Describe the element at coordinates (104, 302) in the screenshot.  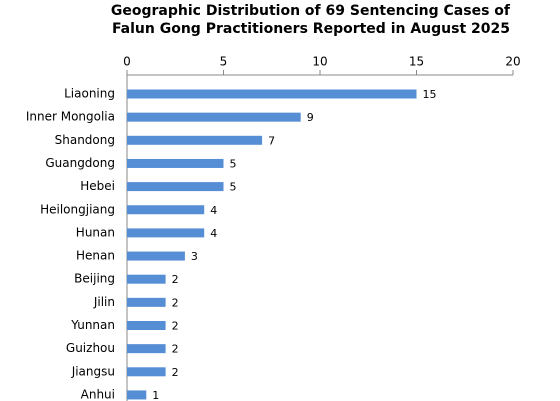
I see `y-tick-label: Jilin` at that location.